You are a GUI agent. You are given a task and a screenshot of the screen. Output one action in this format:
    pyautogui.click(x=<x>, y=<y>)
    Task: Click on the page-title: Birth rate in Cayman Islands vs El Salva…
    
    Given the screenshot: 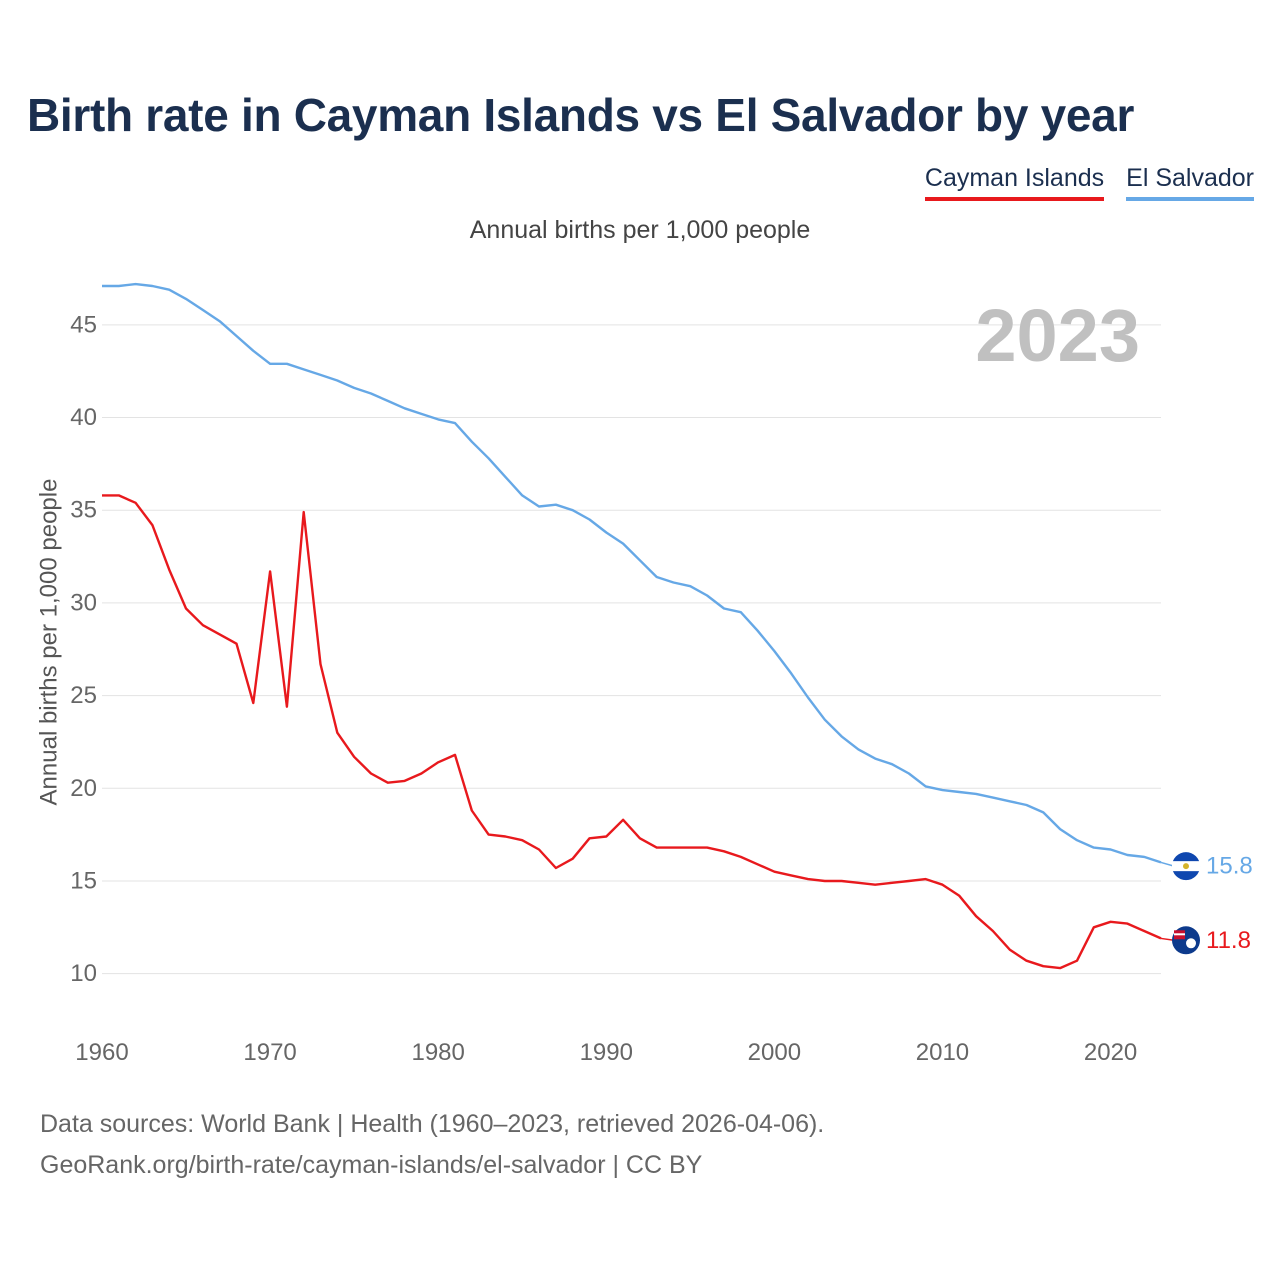 What is the action you would take?
    pyautogui.click(x=581, y=115)
    